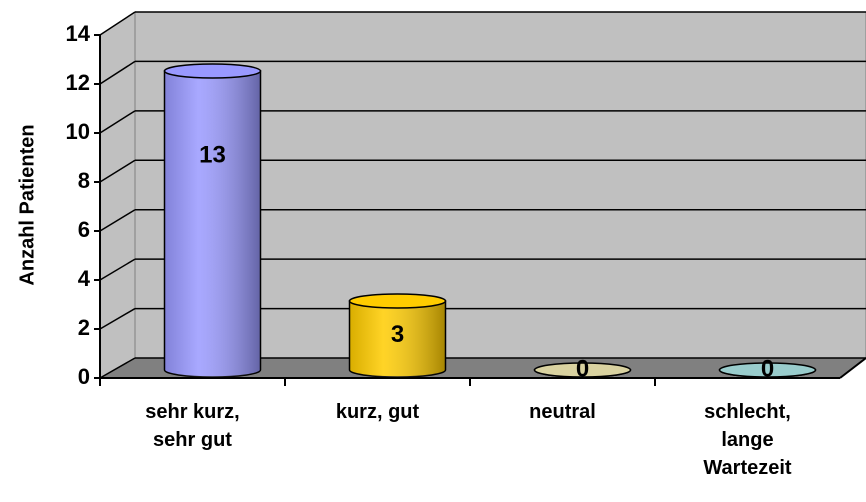  What do you see at coordinates (78, 33) in the screenshot?
I see `y-tick-label: 14` at bounding box center [78, 33].